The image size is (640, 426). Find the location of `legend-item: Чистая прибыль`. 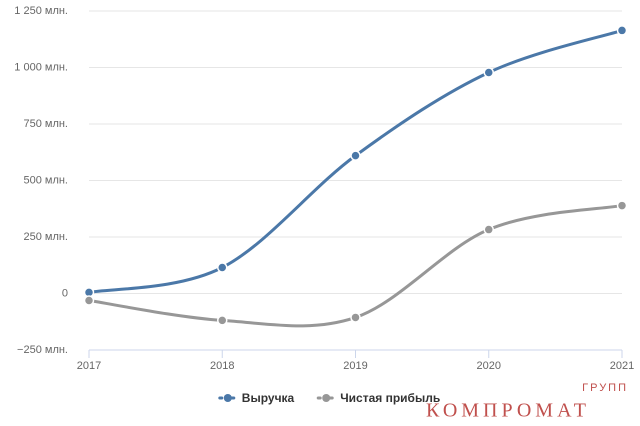

legend-item: Чистая прибыль is located at coordinates (378, 398).